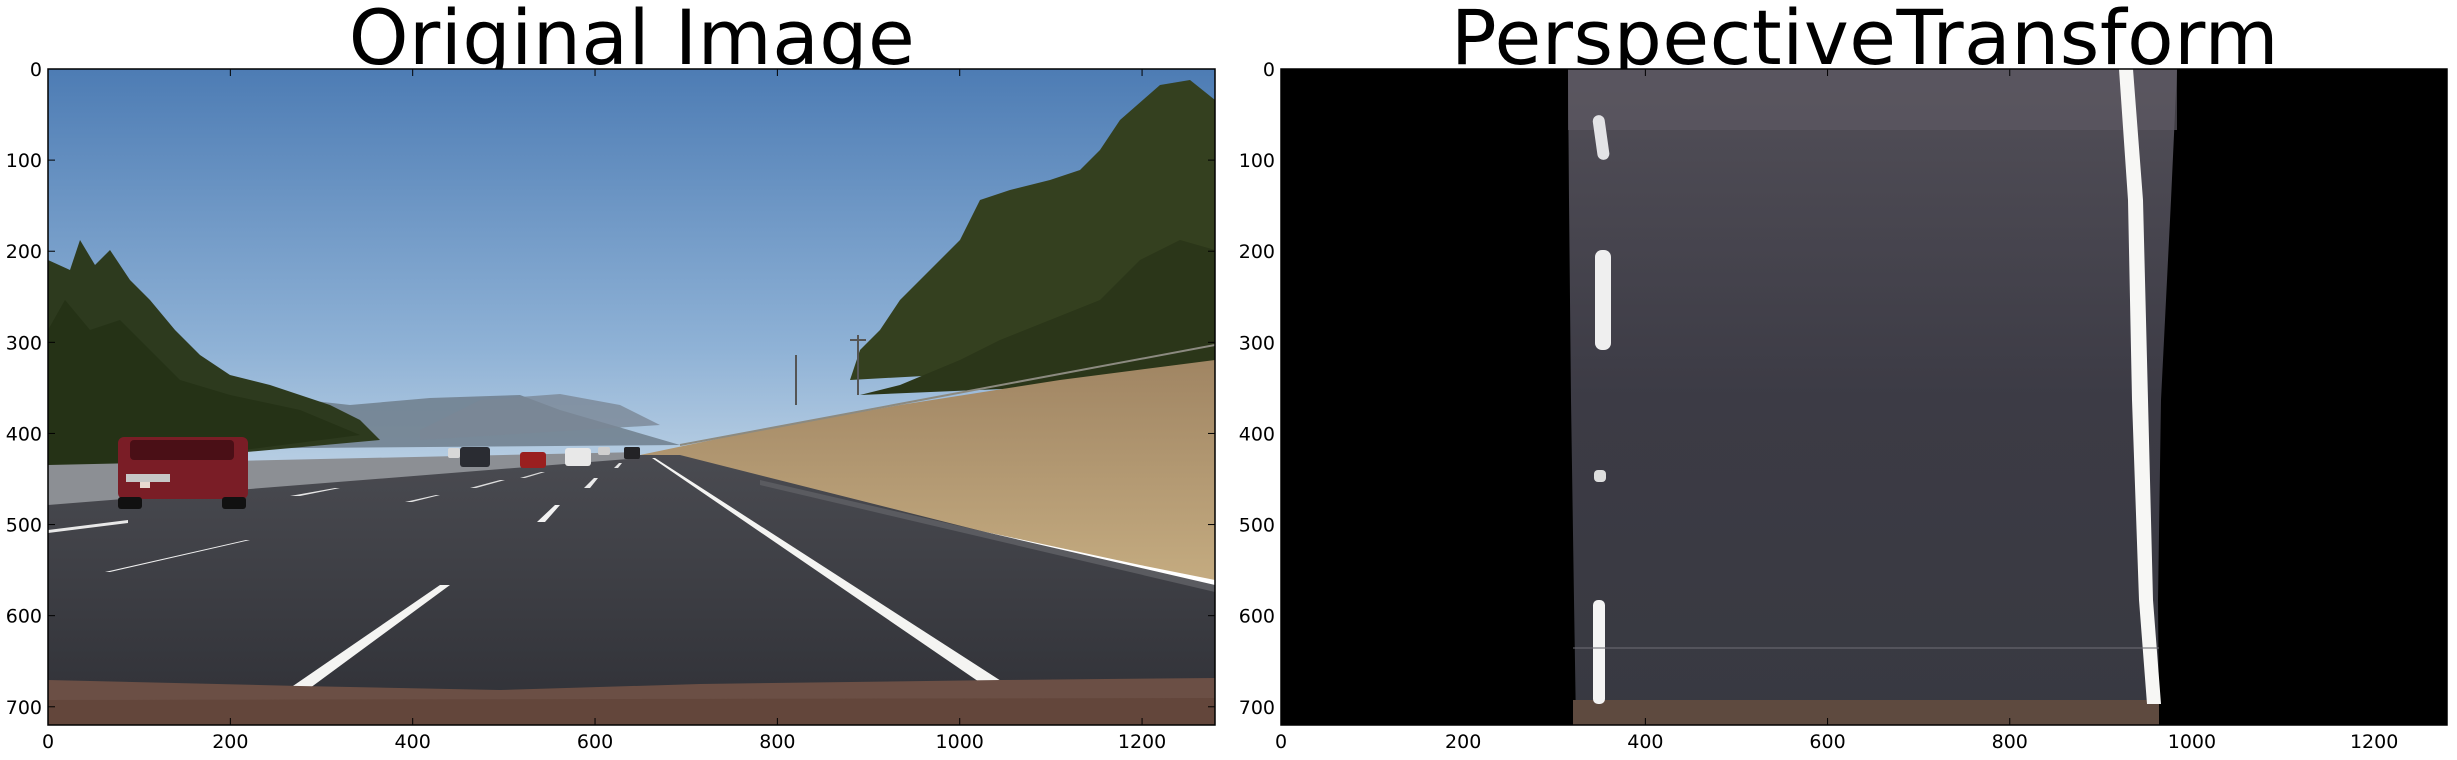 This screenshot has height=760, width=2457. Describe the element at coordinates (632, 41) in the screenshot. I see `original-image-title: Original Image` at that location.